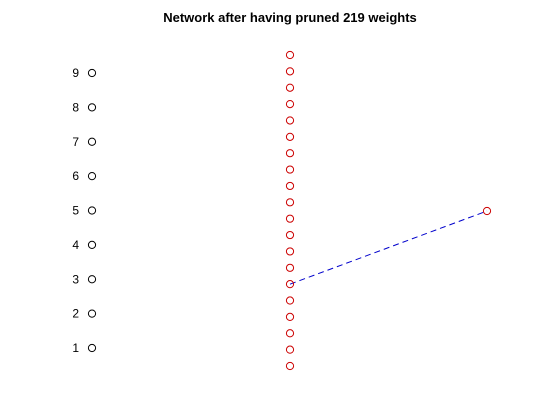 This screenshot has width=560, height=420. What do you see at coordinates (75, 73) in the screenshot?
I see `input-label-9: 9` at bounding box center [75, 73].